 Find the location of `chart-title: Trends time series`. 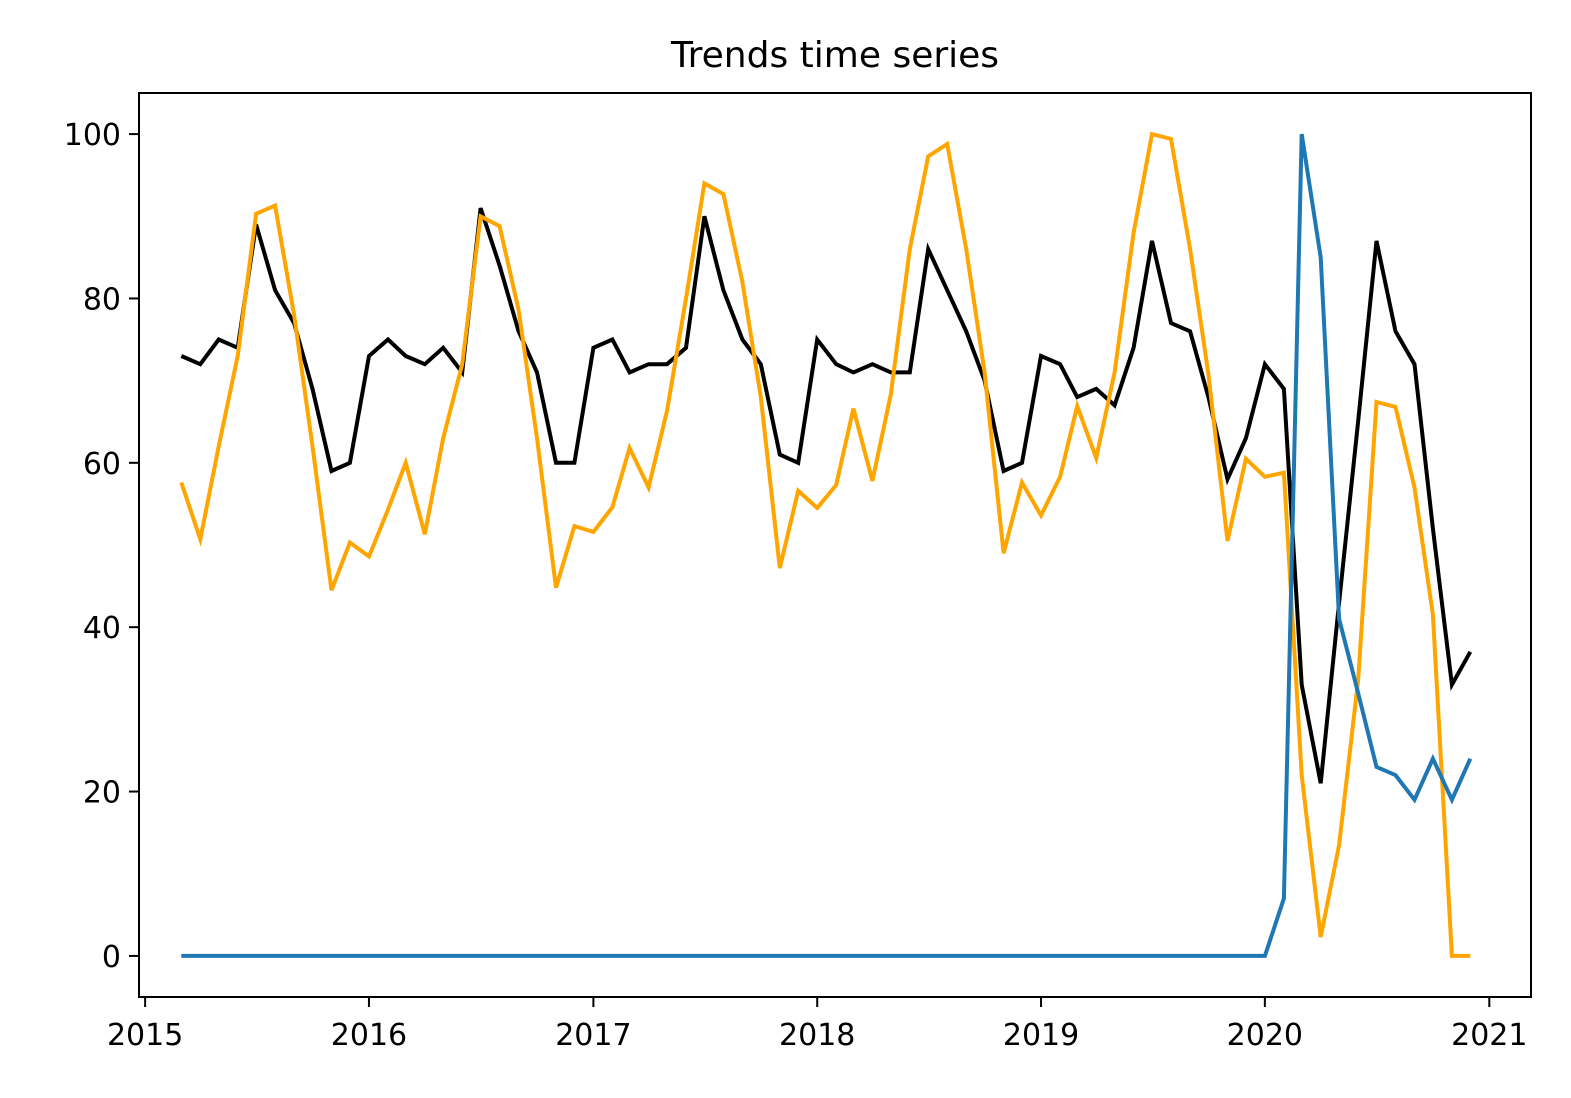

chart-title: Trends time series is located at coordinates (834, 55).